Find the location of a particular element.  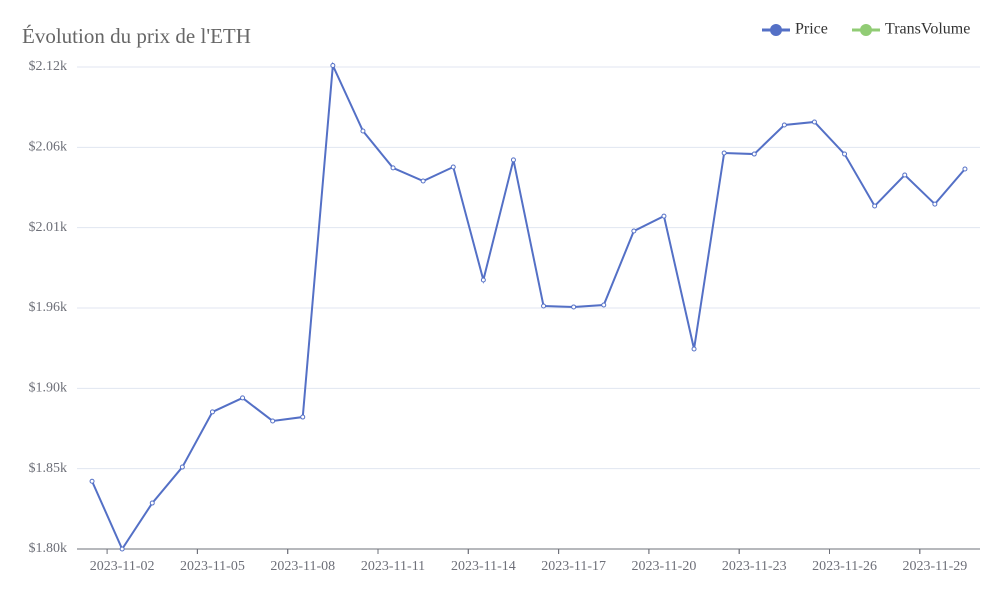

x-tick-label: 2023-11-08 is located at coordinates (302, 566).